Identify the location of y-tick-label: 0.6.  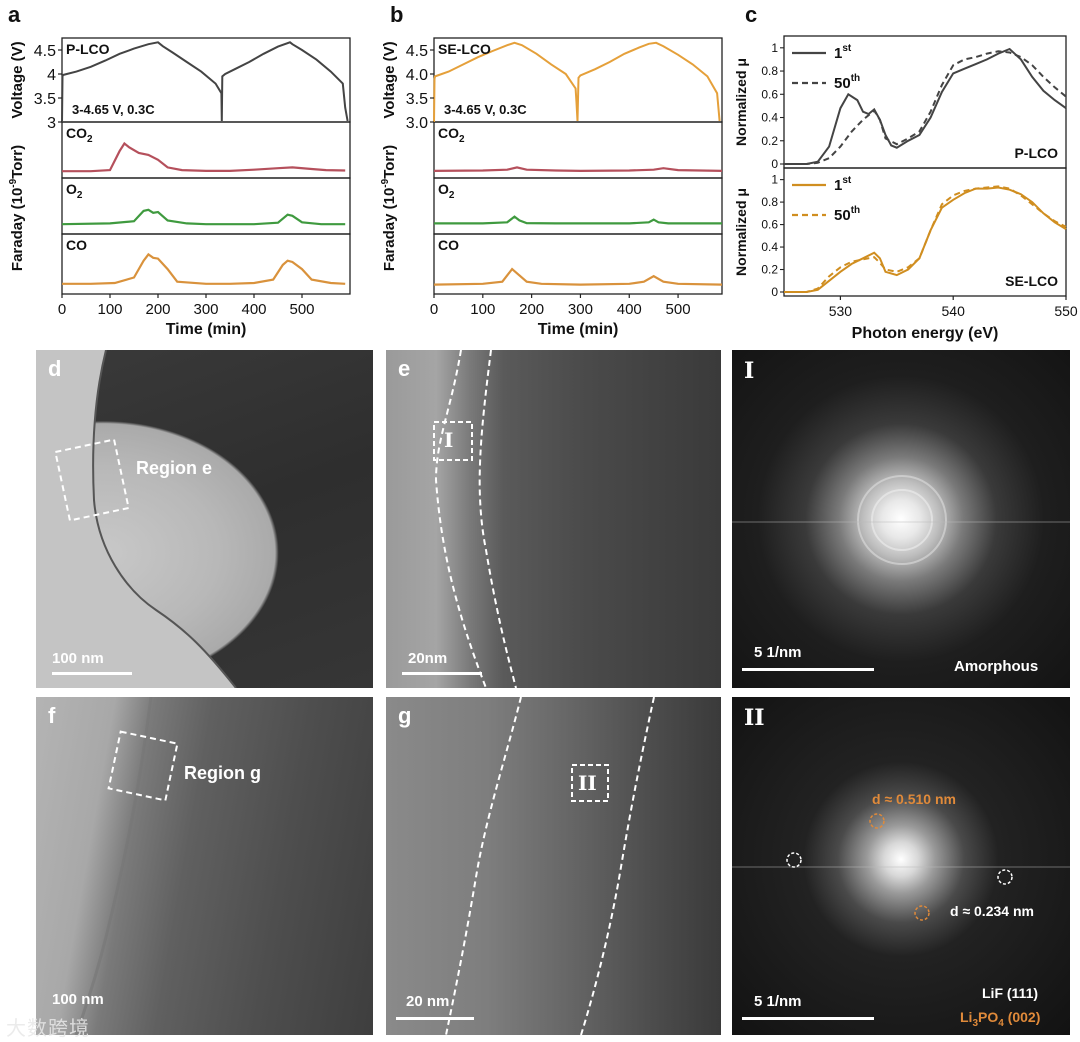
(769, 94).